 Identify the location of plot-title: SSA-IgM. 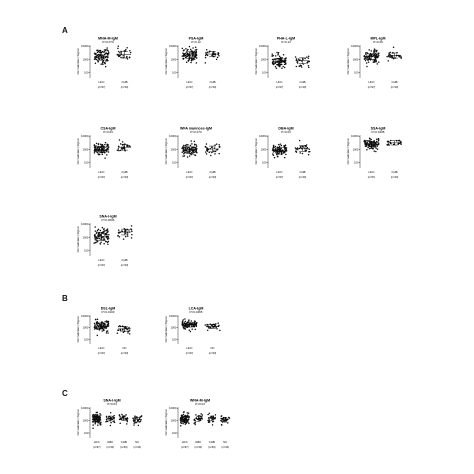
(378, 129).